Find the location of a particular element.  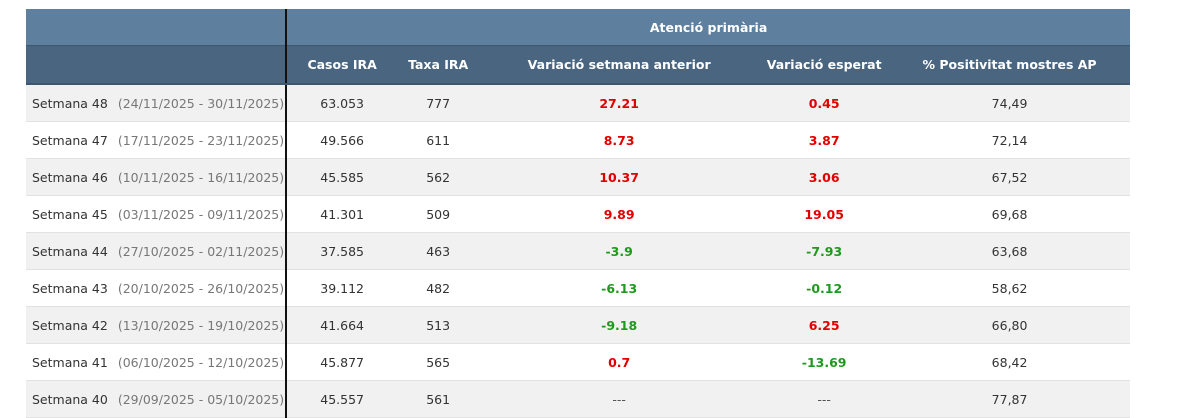

week-dates: (29/09/2025 - 05/10/2025) is located at coordinates (201, 399).